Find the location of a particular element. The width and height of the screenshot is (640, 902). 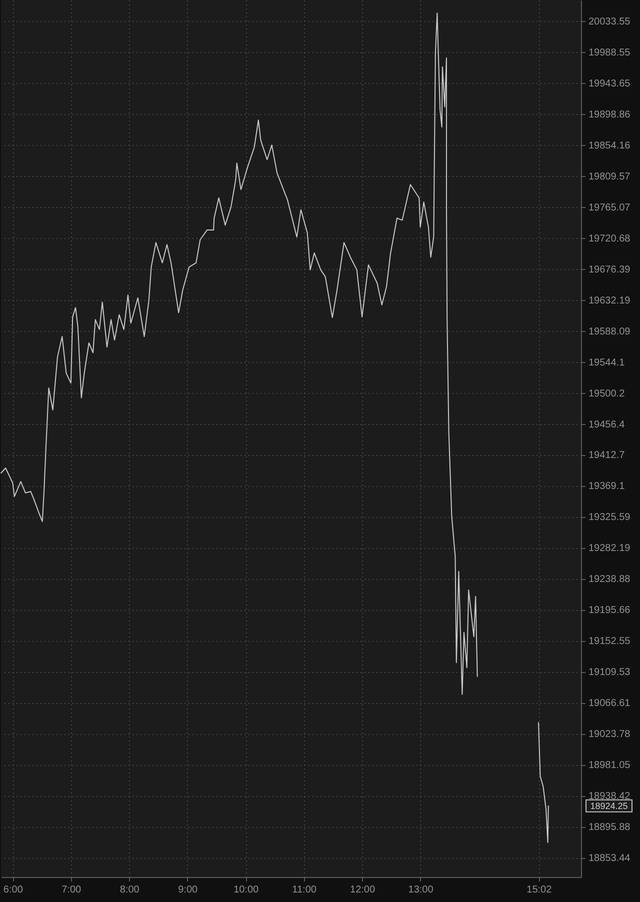

y-tick-label: 19109.53 is located at coordinates (609, 672).